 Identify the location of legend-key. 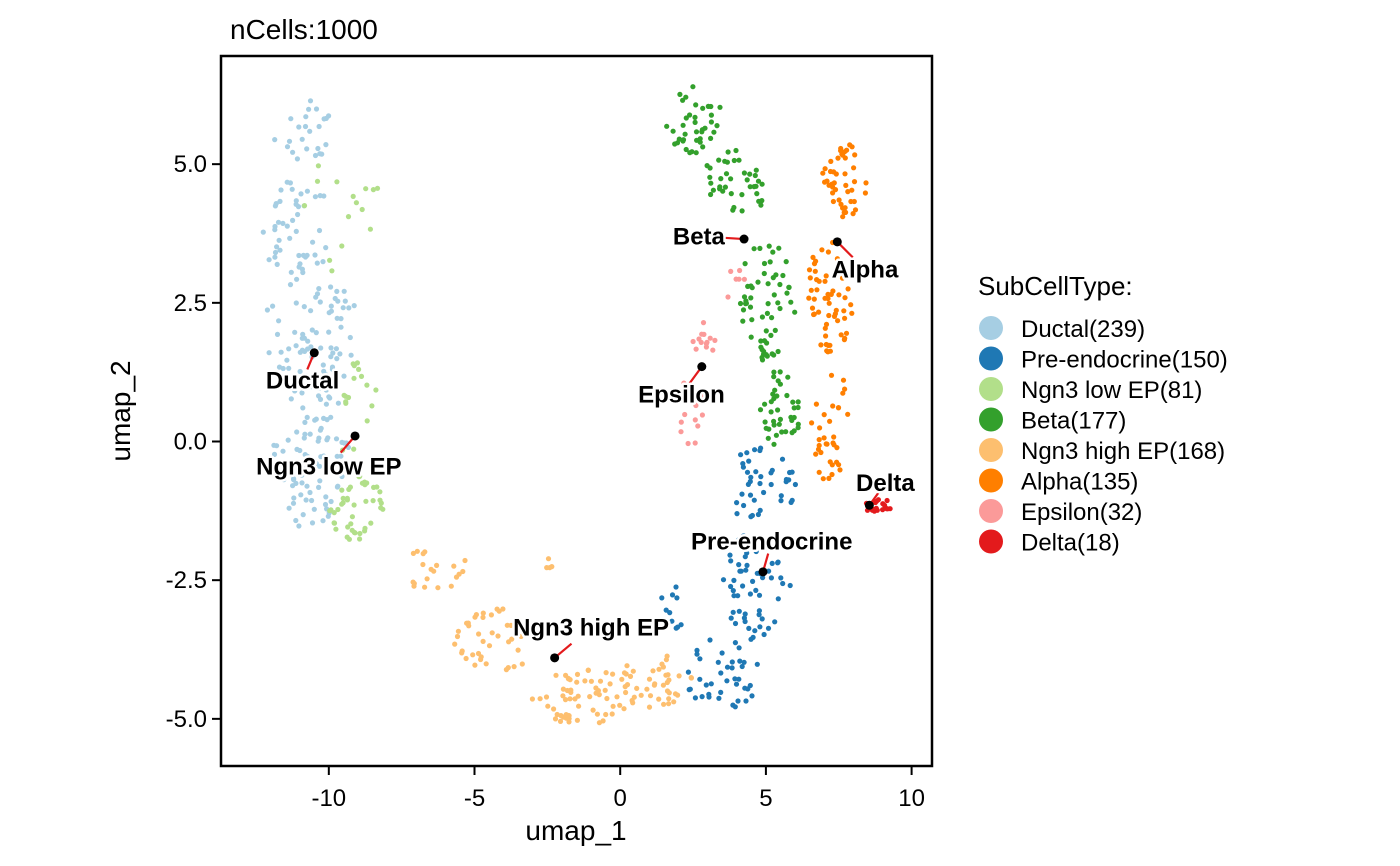
(991, 480).